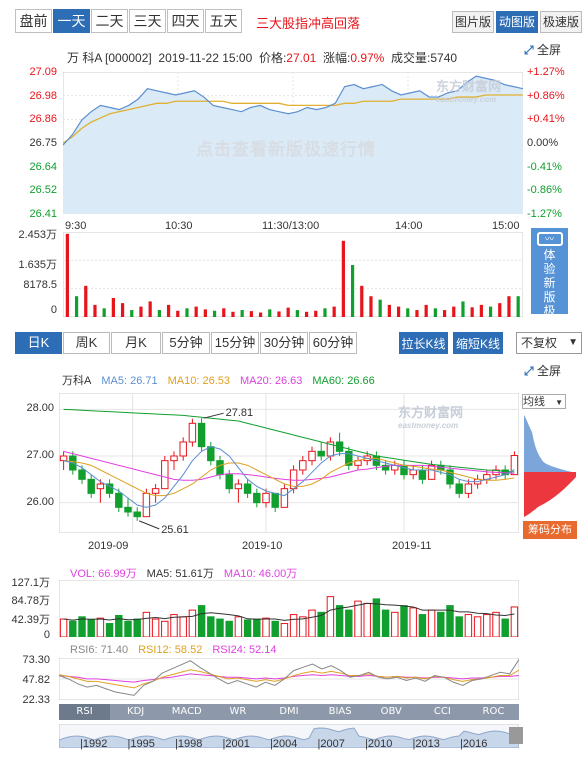  Describe the element at coordinates (71, 21) in the screenshot. I see `tab-one-day: 一天` at that location.